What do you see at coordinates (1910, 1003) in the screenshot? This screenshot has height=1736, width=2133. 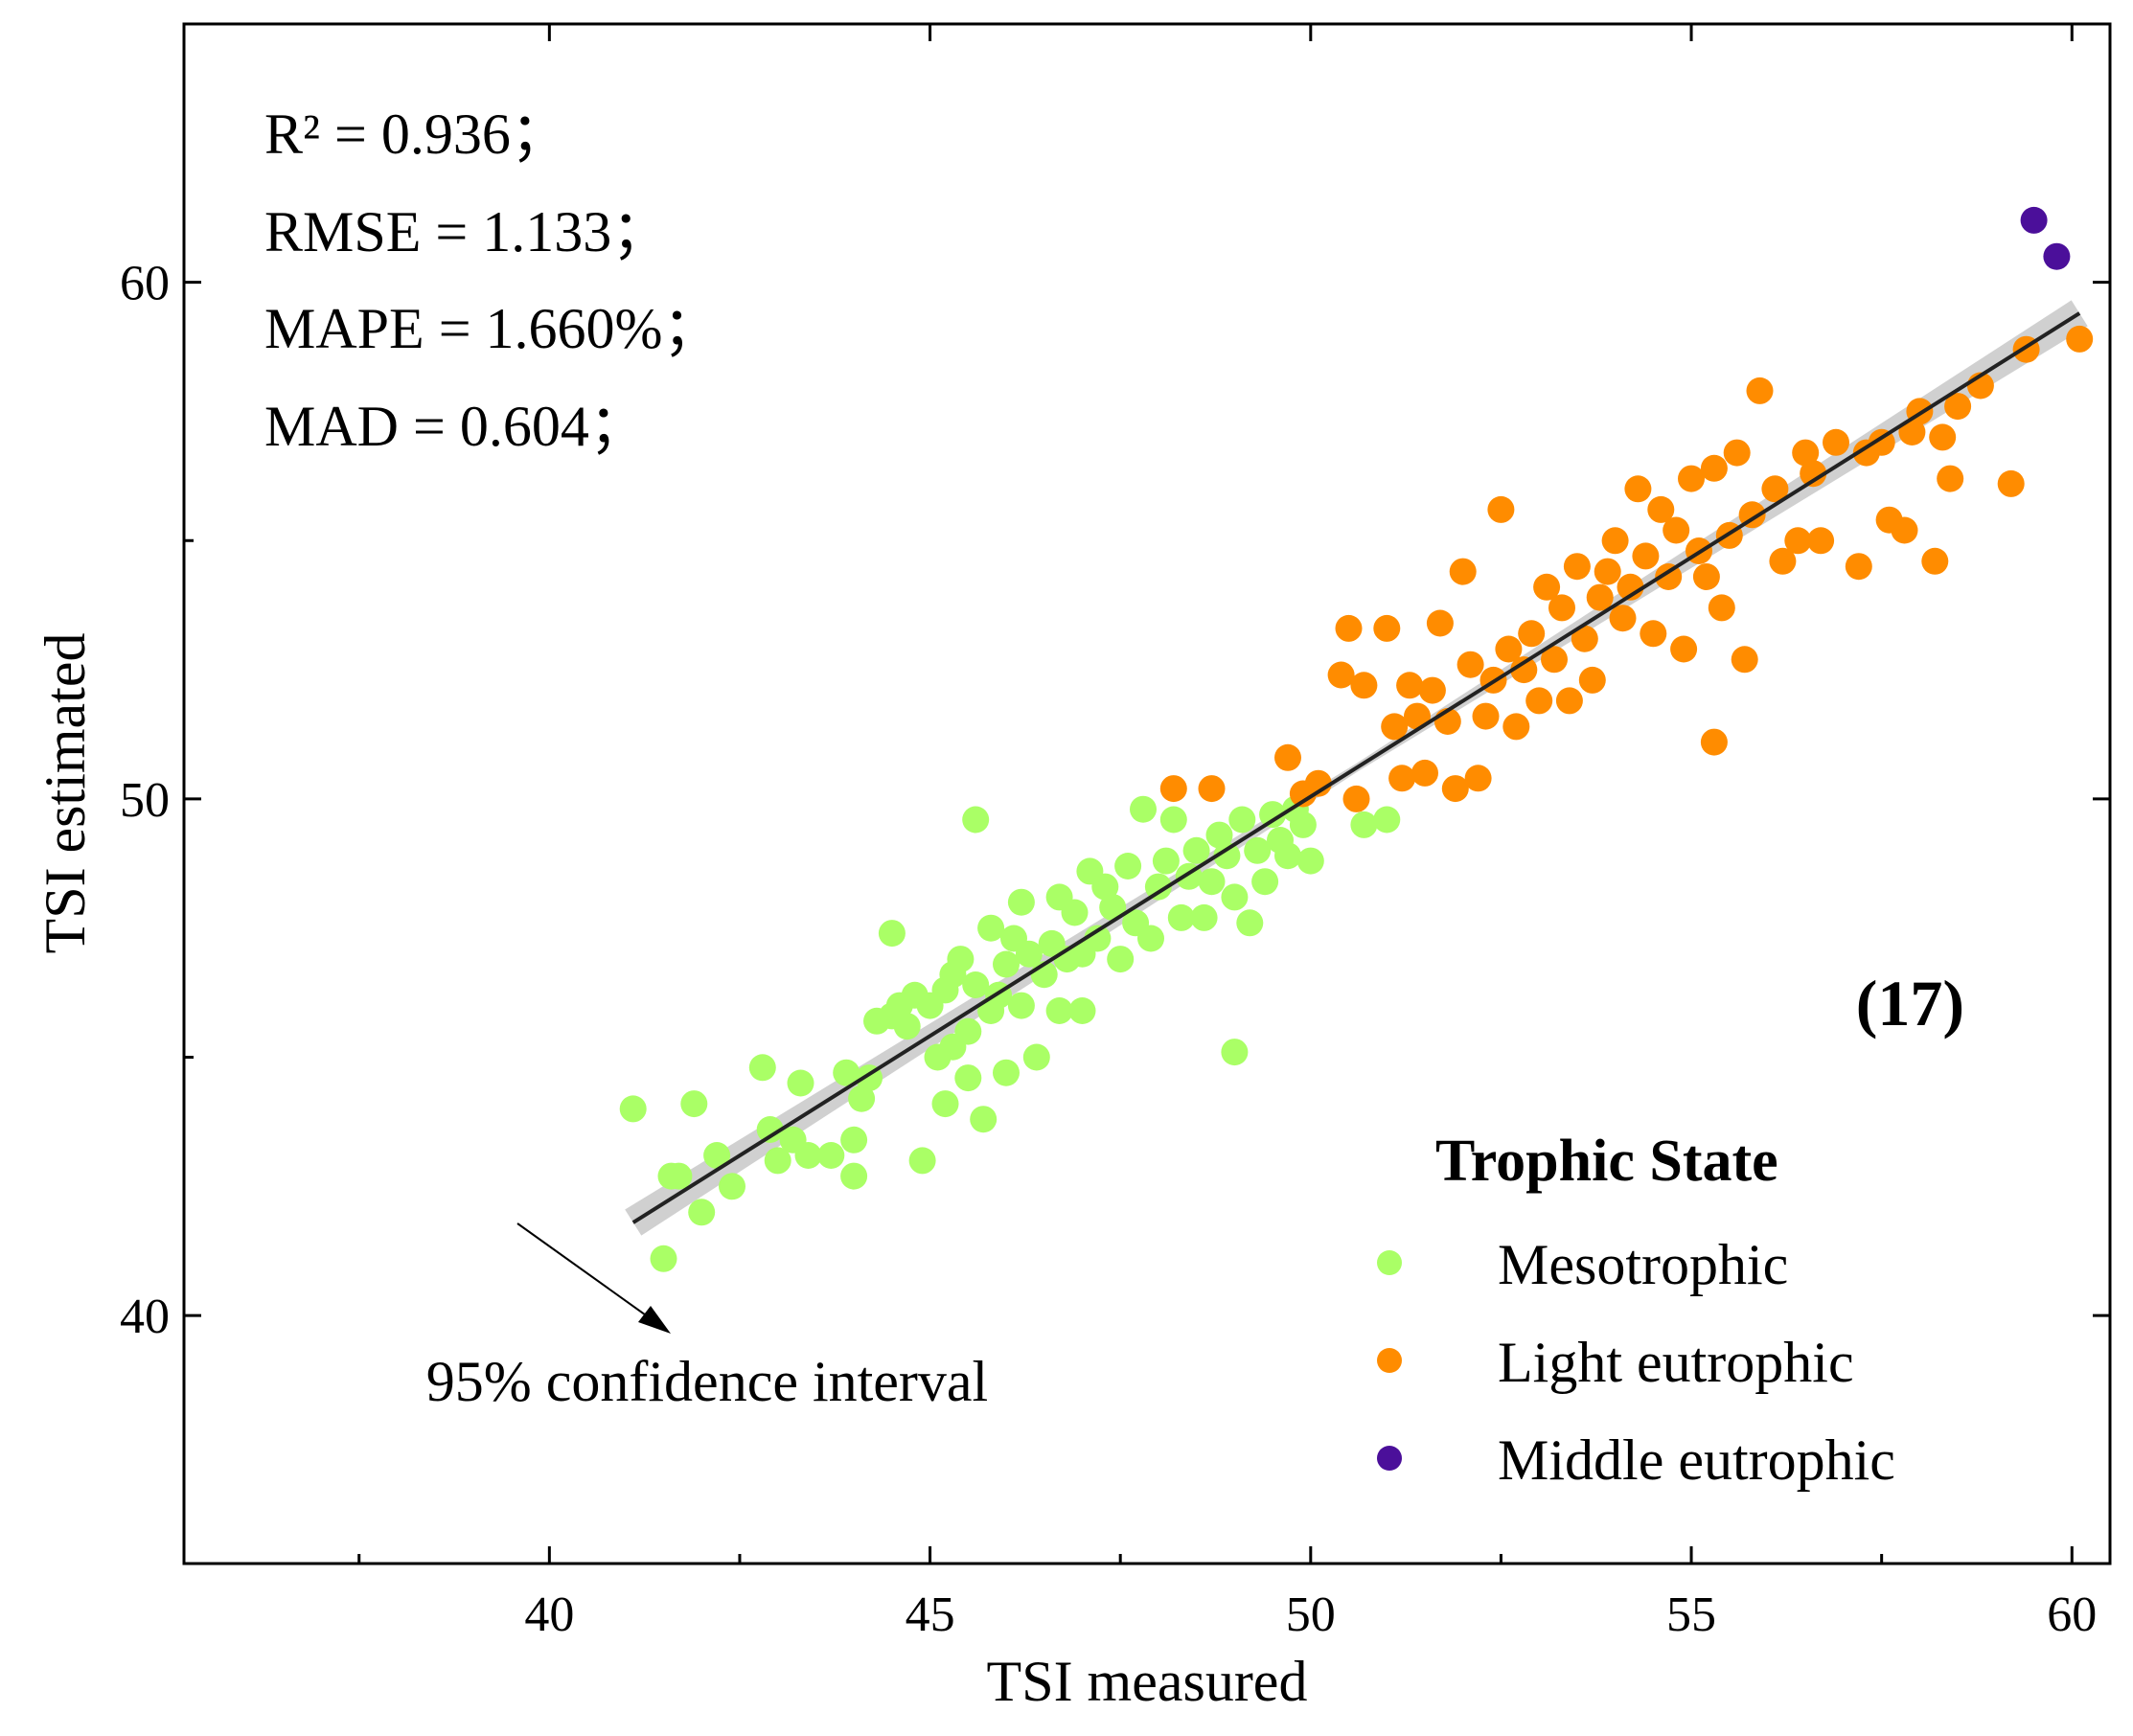 I see `panel-label: (17)` at bounding box center [1910, 1003].